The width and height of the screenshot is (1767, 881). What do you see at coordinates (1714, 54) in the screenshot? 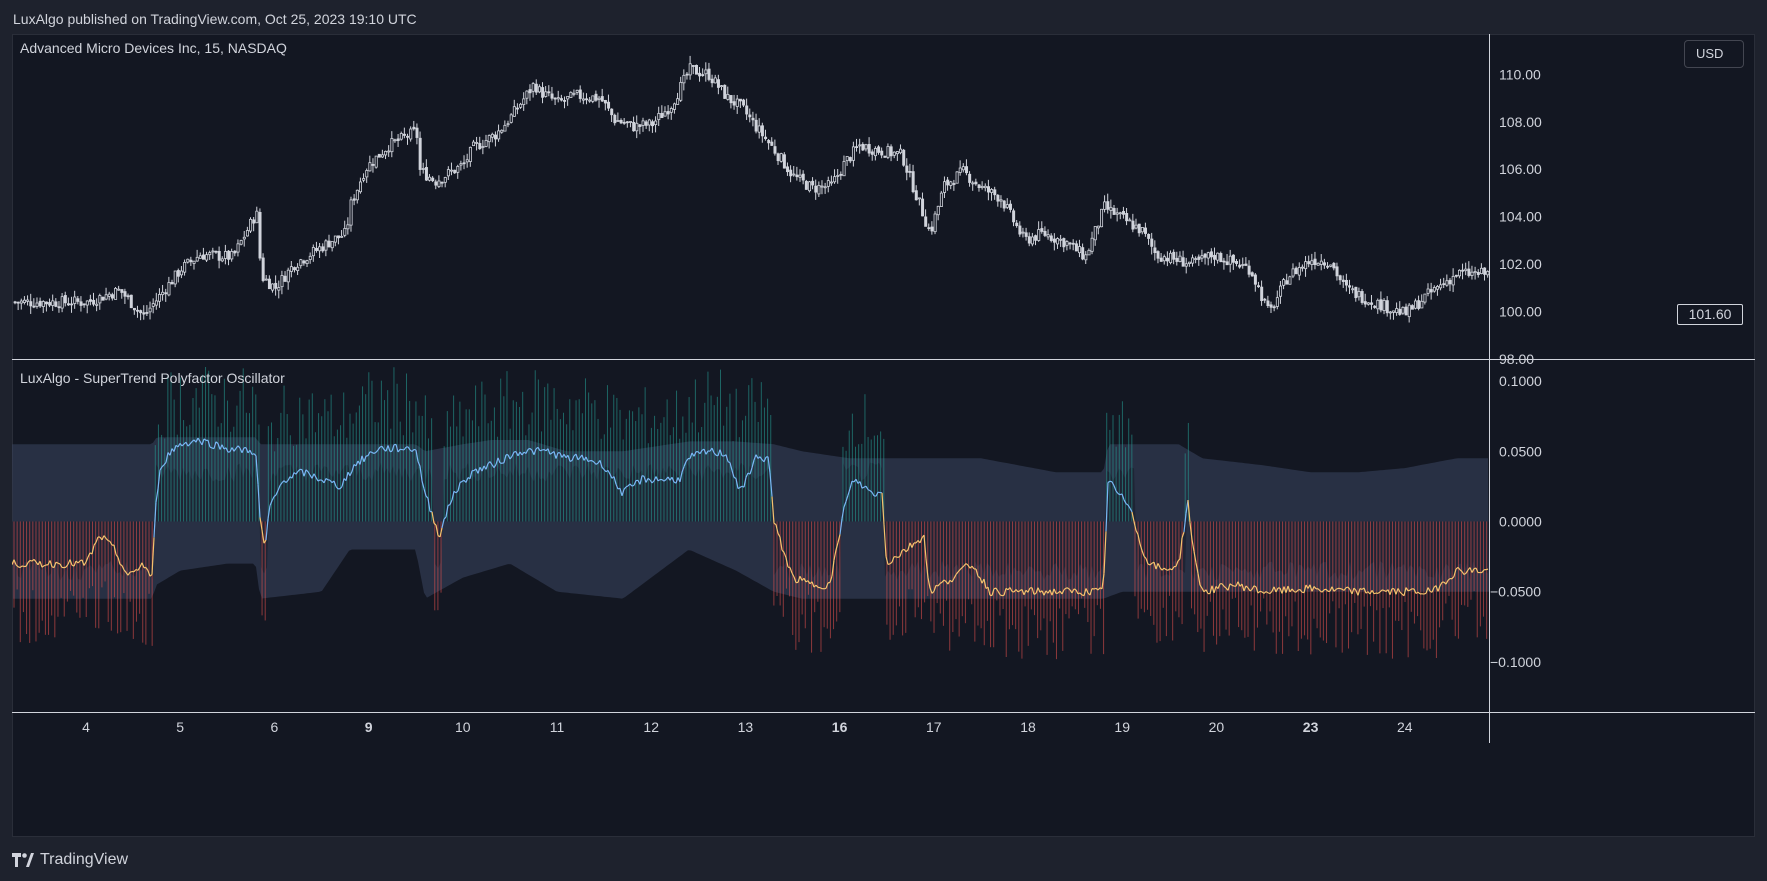
I see `currency-button: USD` at bounding box center [1714, 54].